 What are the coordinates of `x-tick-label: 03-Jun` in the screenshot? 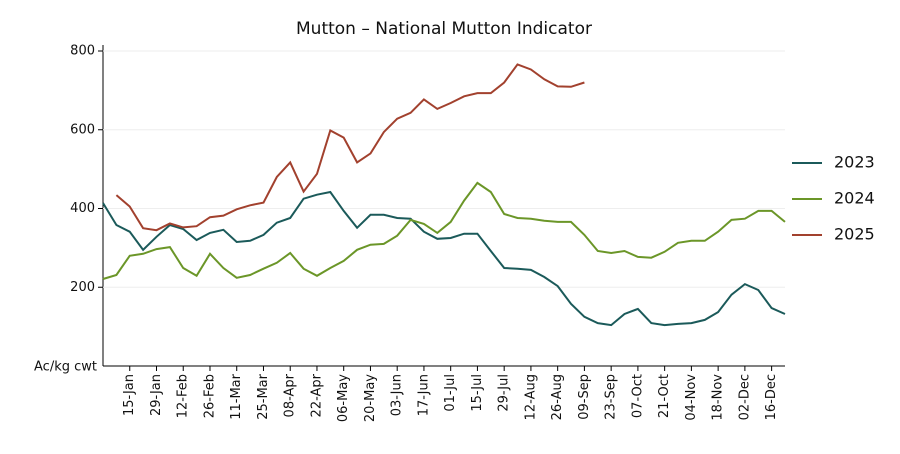 It's located at (397, 395).